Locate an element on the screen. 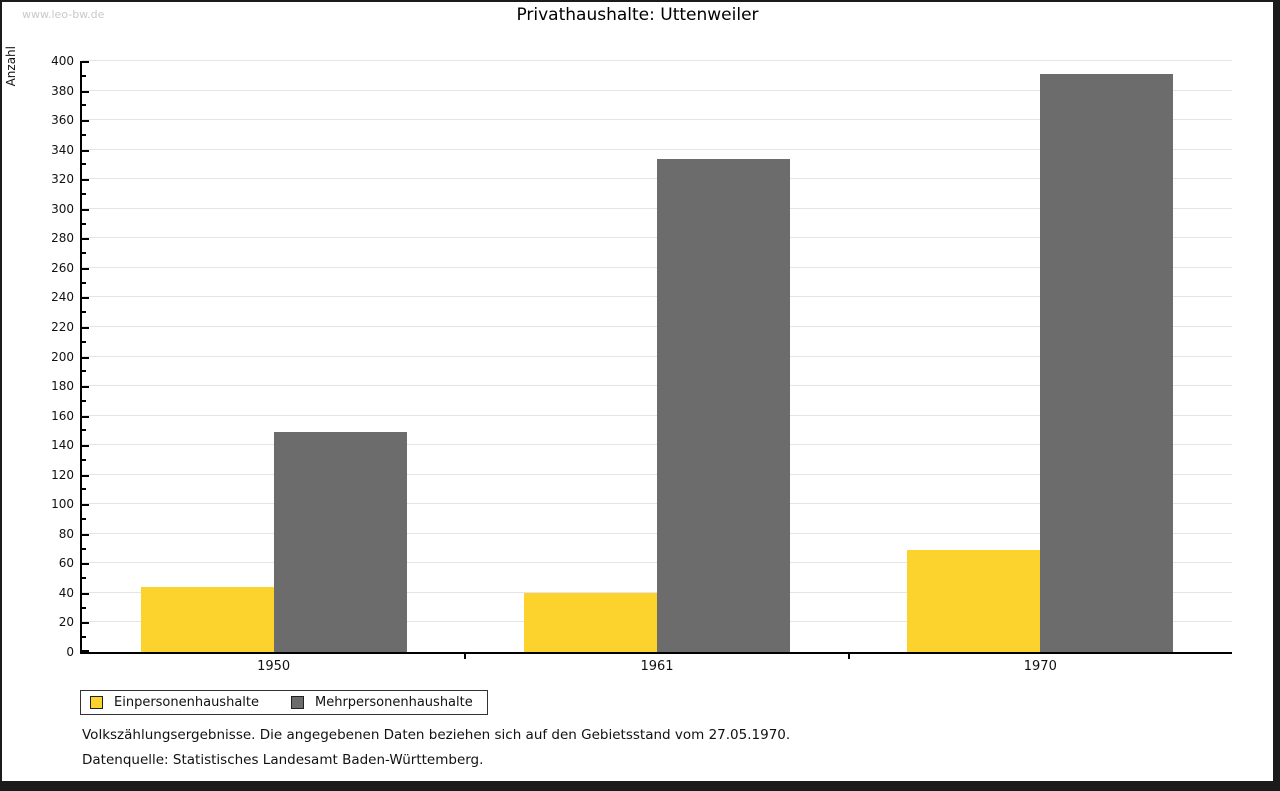 This screenshot has height=791, width=1280. y-tick-label-220: 220 is located at coordinates (62, 326).